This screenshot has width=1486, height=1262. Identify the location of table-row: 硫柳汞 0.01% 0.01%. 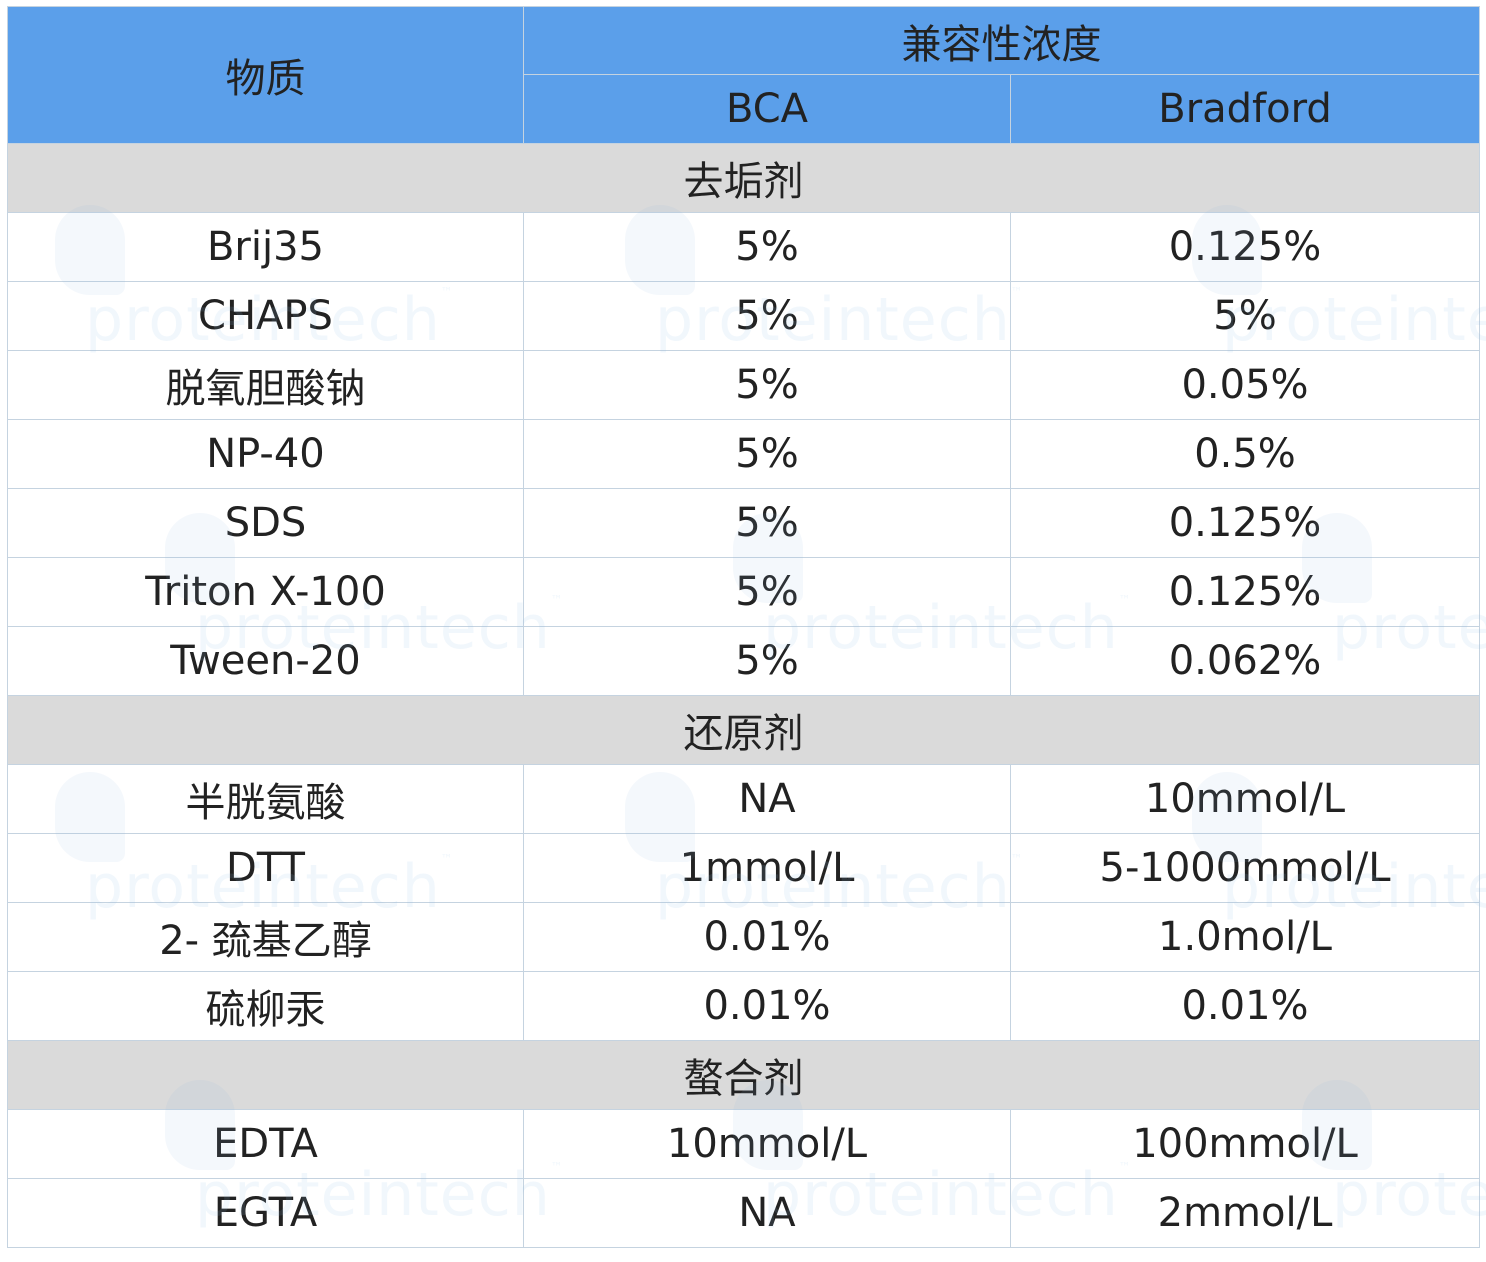
(743, 1006).